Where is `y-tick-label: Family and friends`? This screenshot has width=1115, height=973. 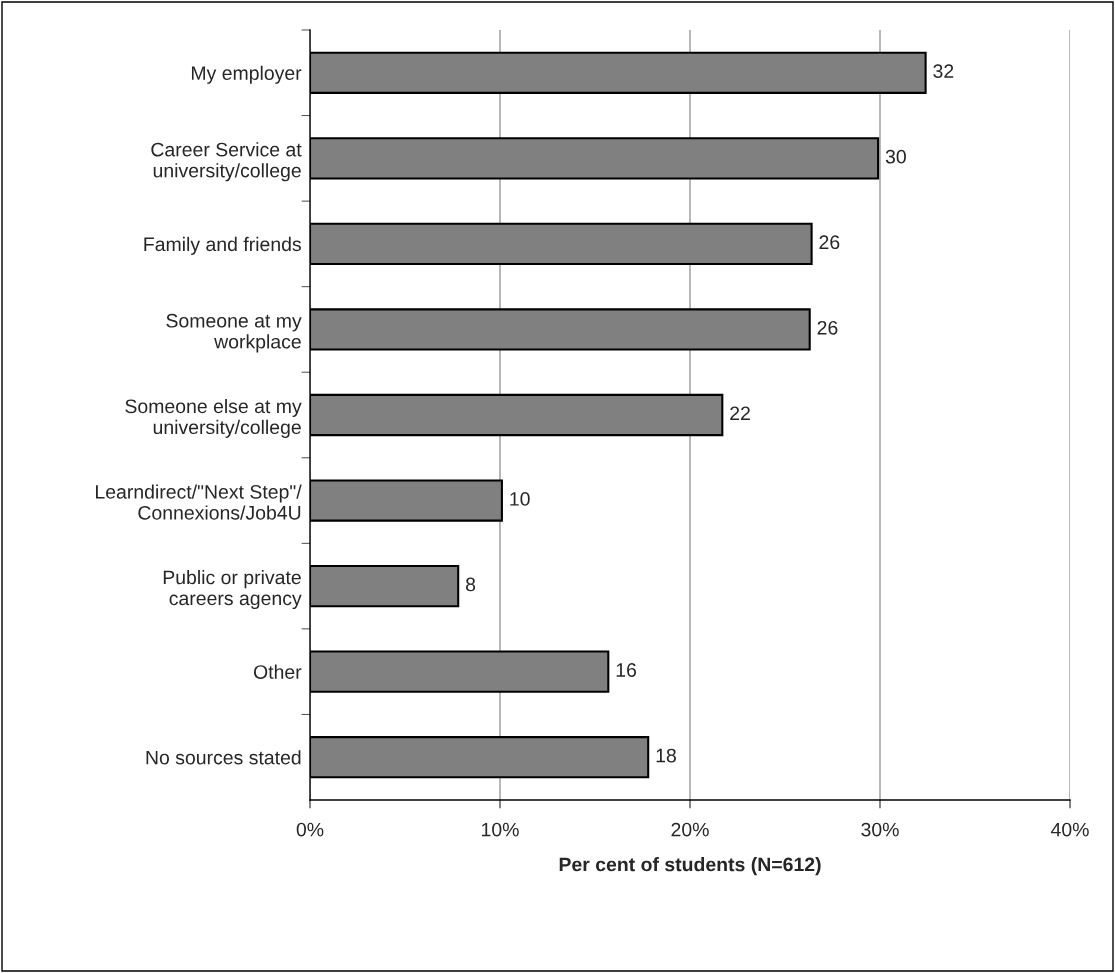
y-tick-label: Family and friends is located at coordinates (222, 245).